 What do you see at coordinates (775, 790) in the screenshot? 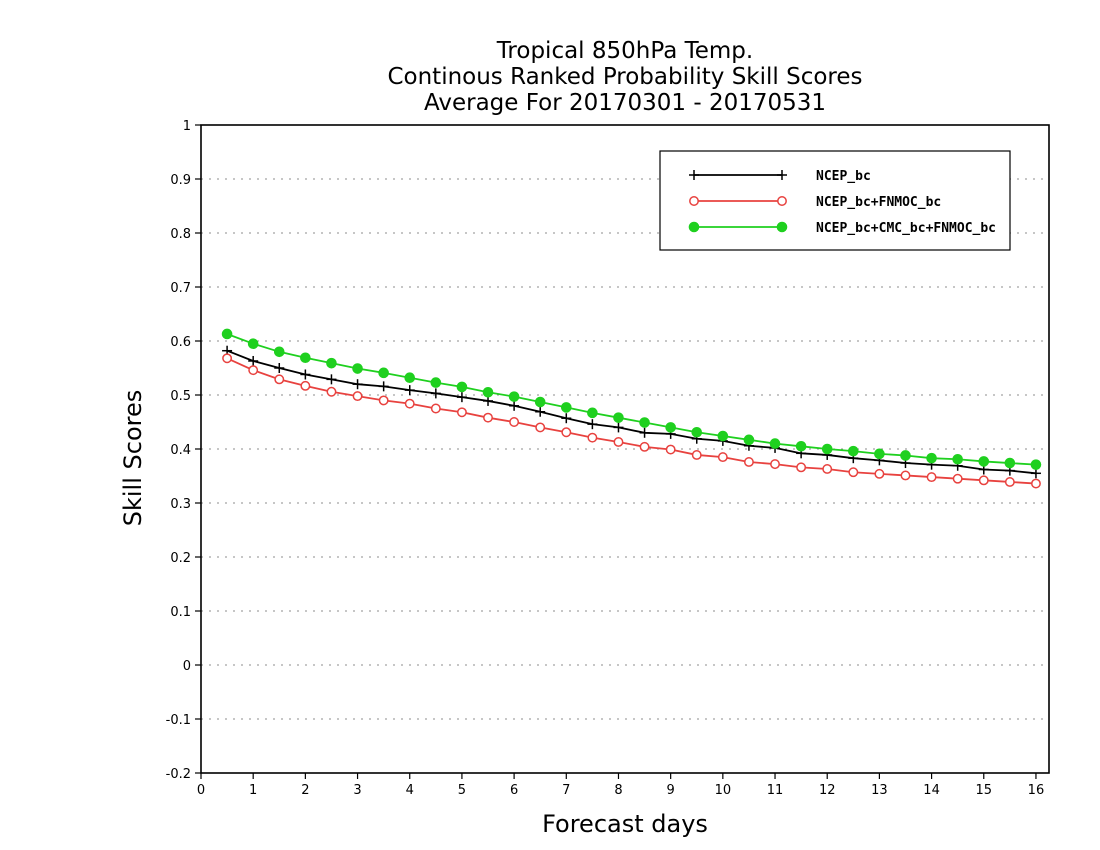
I see `x-tick-label: 11` at bounding box center [775, 790].